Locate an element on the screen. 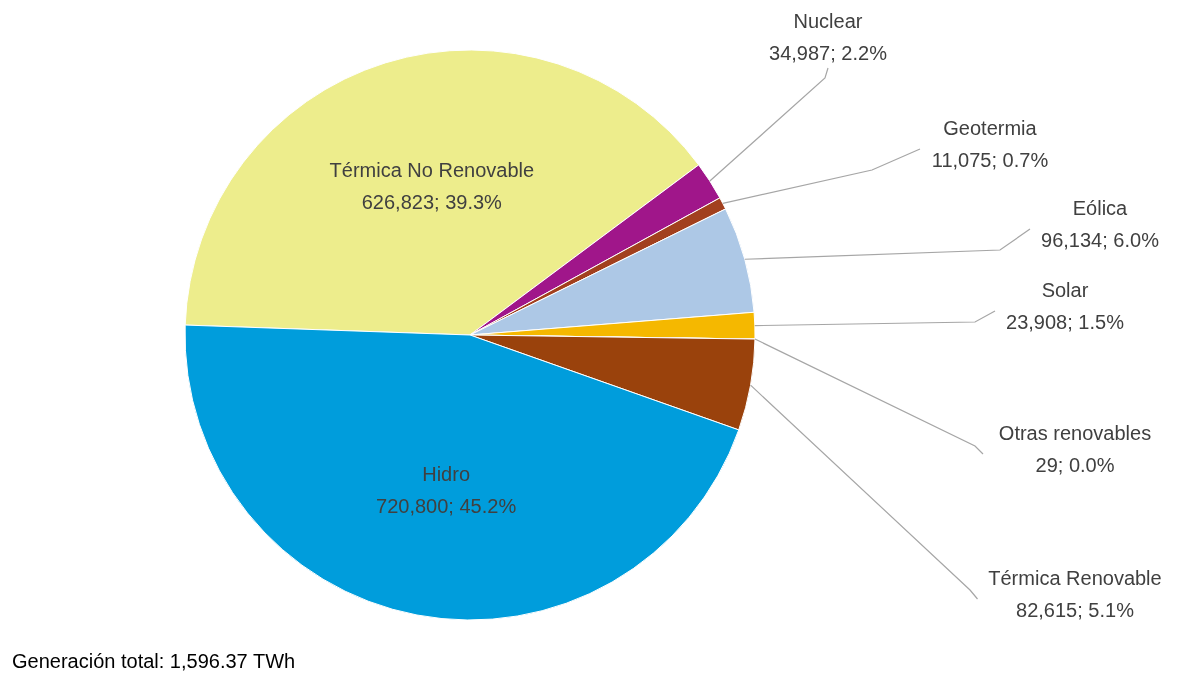 The height and width of the screenshot is (673, 1201). slice-label: Térmica Renovable is located at coordinates (1075, 578).